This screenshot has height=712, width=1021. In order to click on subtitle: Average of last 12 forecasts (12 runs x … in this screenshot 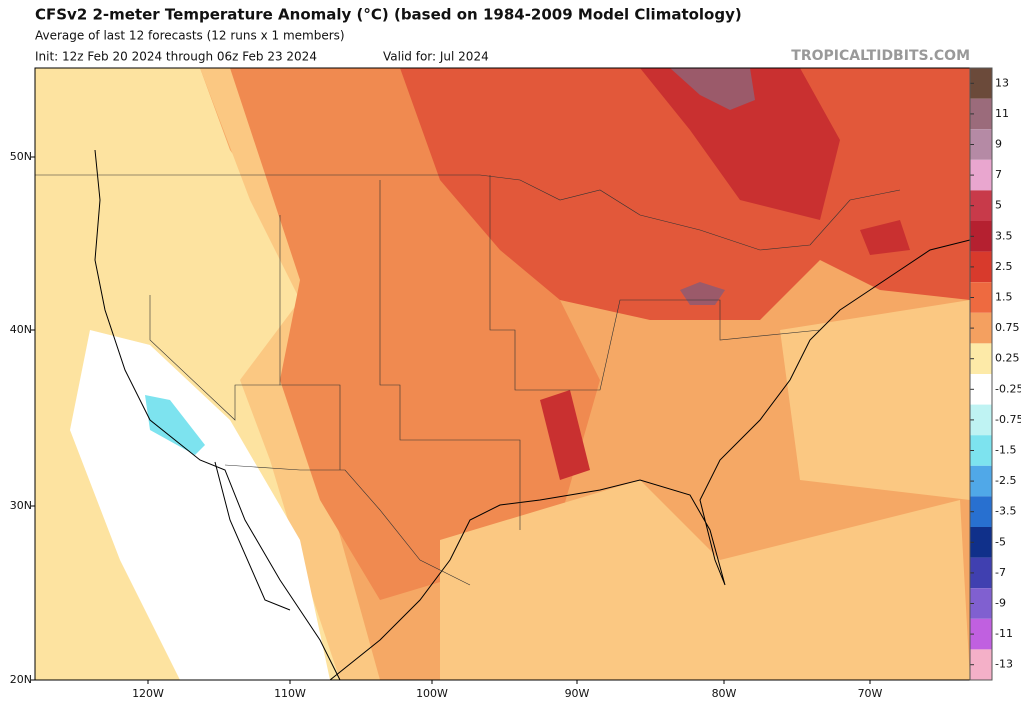, I will do `click(190, 36)`.